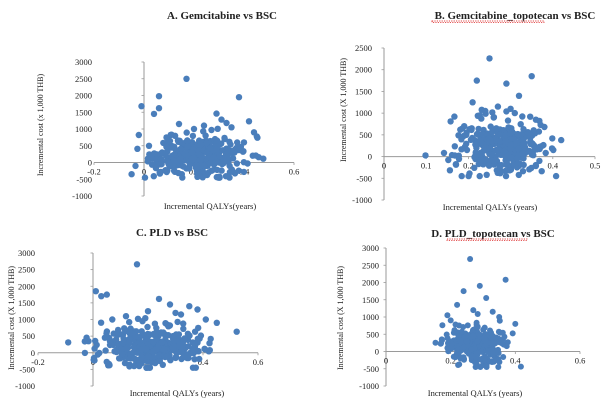  I want to click on panel-b-title: B. Gemcitabine_topotecan vs BSC, so click(515, 16).